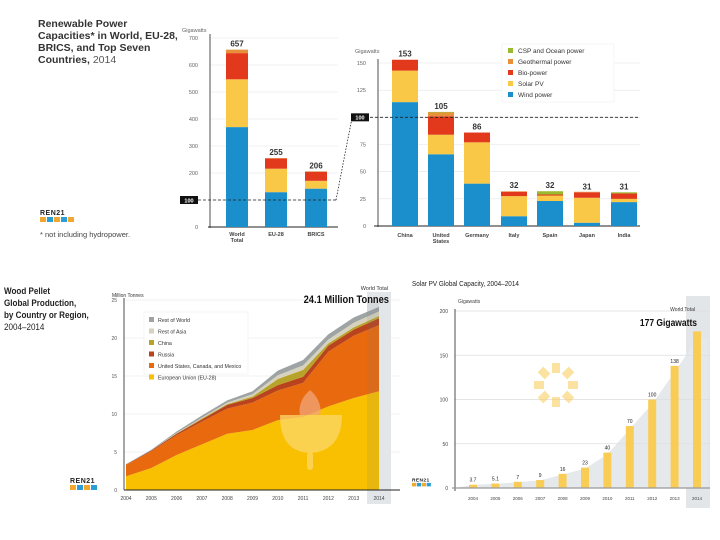 Image resolution: width=720 pixels, height=540 pixels. Describe the element at coordinates (46, 315) in the screenshot. I see `chart3-title-line: by Country or Region,` at that location.